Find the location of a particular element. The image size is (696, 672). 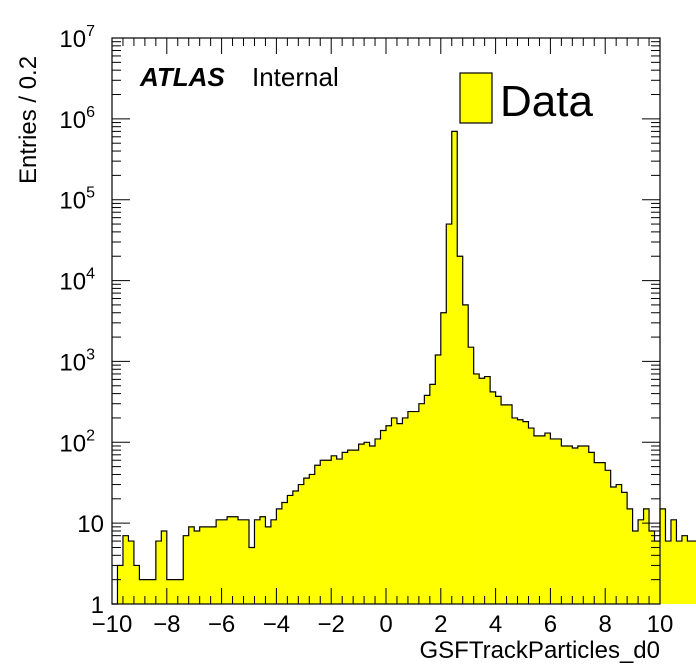

x-tick-label: −8 is located at coordinates (166, 624).